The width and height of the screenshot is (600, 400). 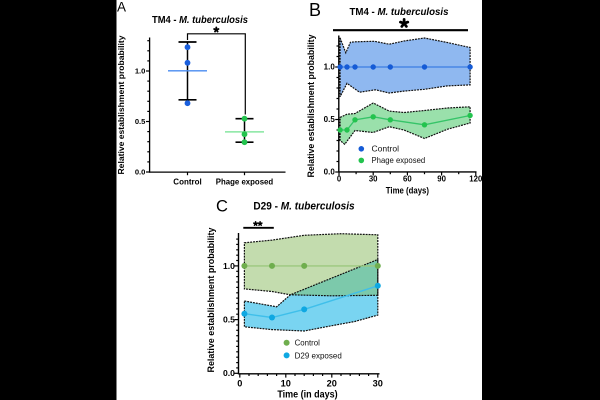 What do you see at coordinates (303, 207) in the screenshot?
I see `svg-text: D29 - M. tuberculosis` at bounding box center [303, 207].